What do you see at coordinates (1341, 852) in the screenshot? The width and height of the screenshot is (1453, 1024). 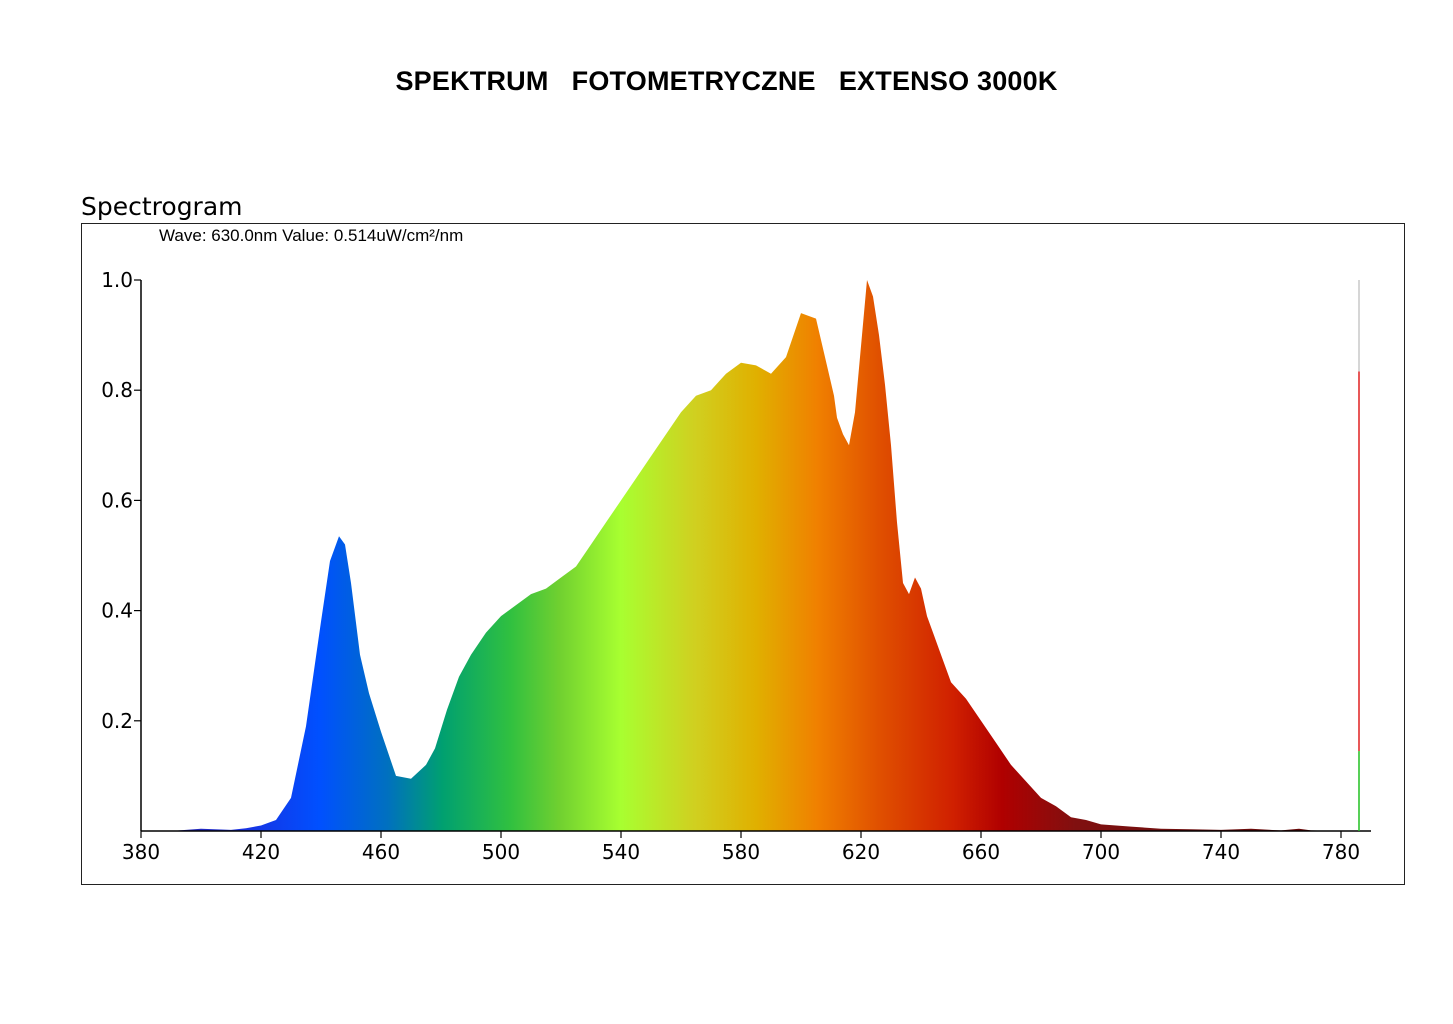 I see `x-tick-label: 780` at bounding box center [1341, 852].